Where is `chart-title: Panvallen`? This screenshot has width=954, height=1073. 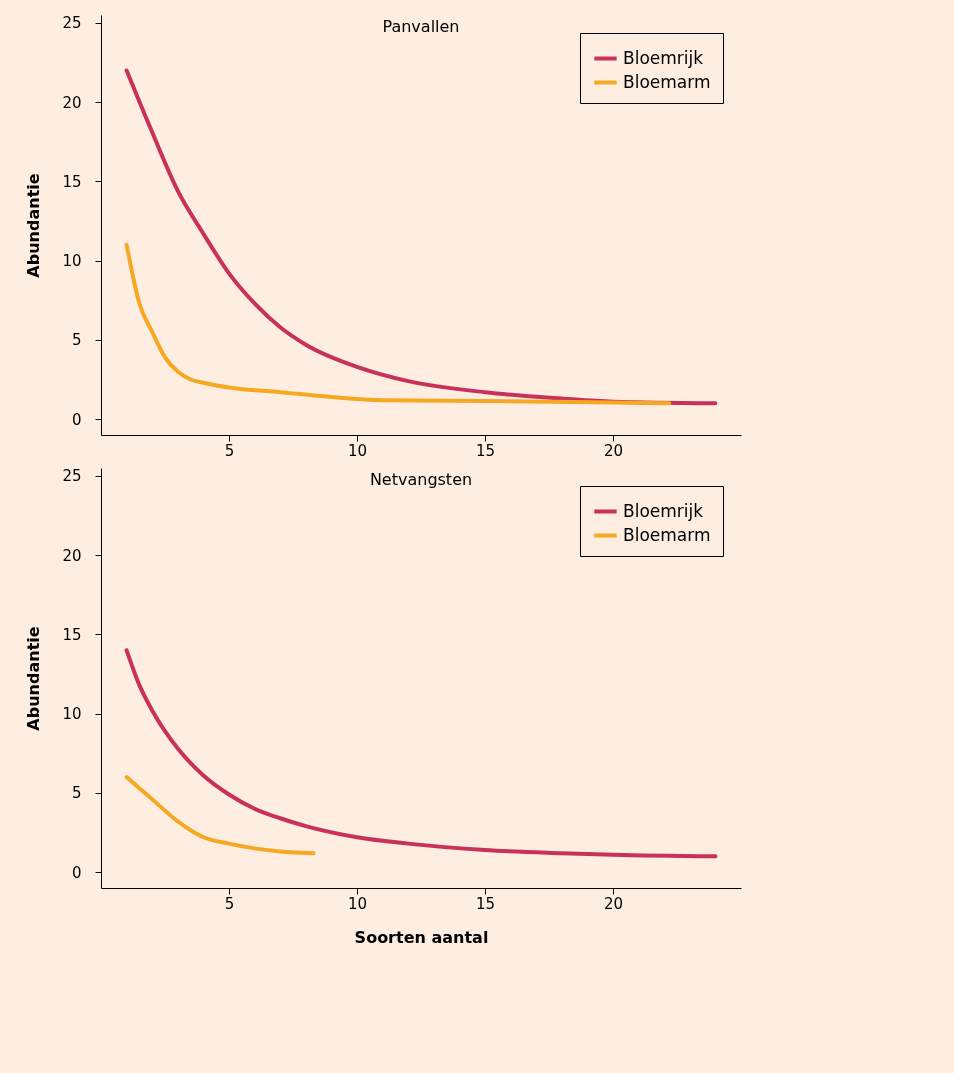
chart-title: Panvallen is located at coordinates (421, 26).